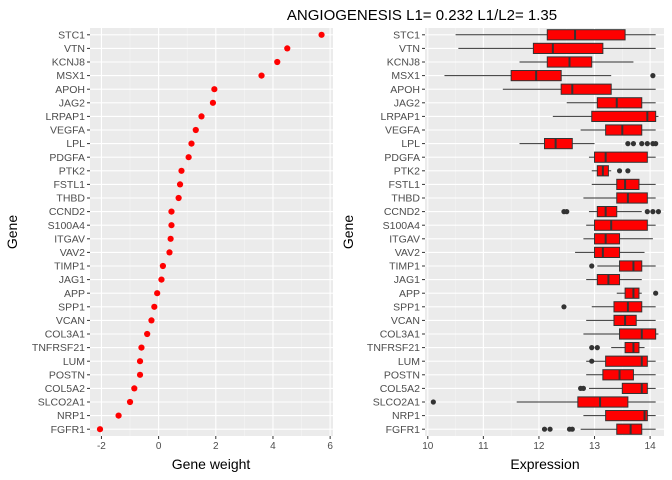 The height and width of the screenshot is (480, 672). Describe the element at coordinates (402, 158) in the screenshot. I see `y-tick-label: PDGFA` at that location.